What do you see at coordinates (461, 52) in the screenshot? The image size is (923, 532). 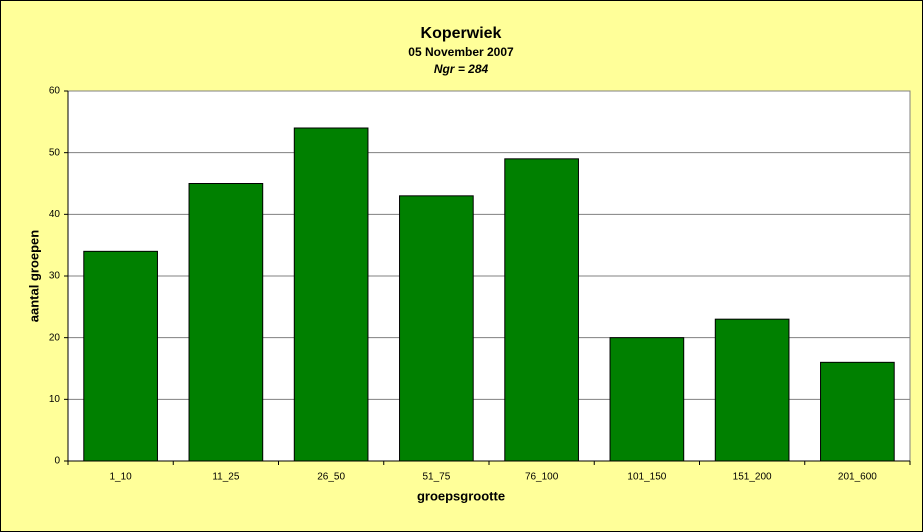 I see `chart-subtitle: 05 November 2007` at bounding box center [461, 52].